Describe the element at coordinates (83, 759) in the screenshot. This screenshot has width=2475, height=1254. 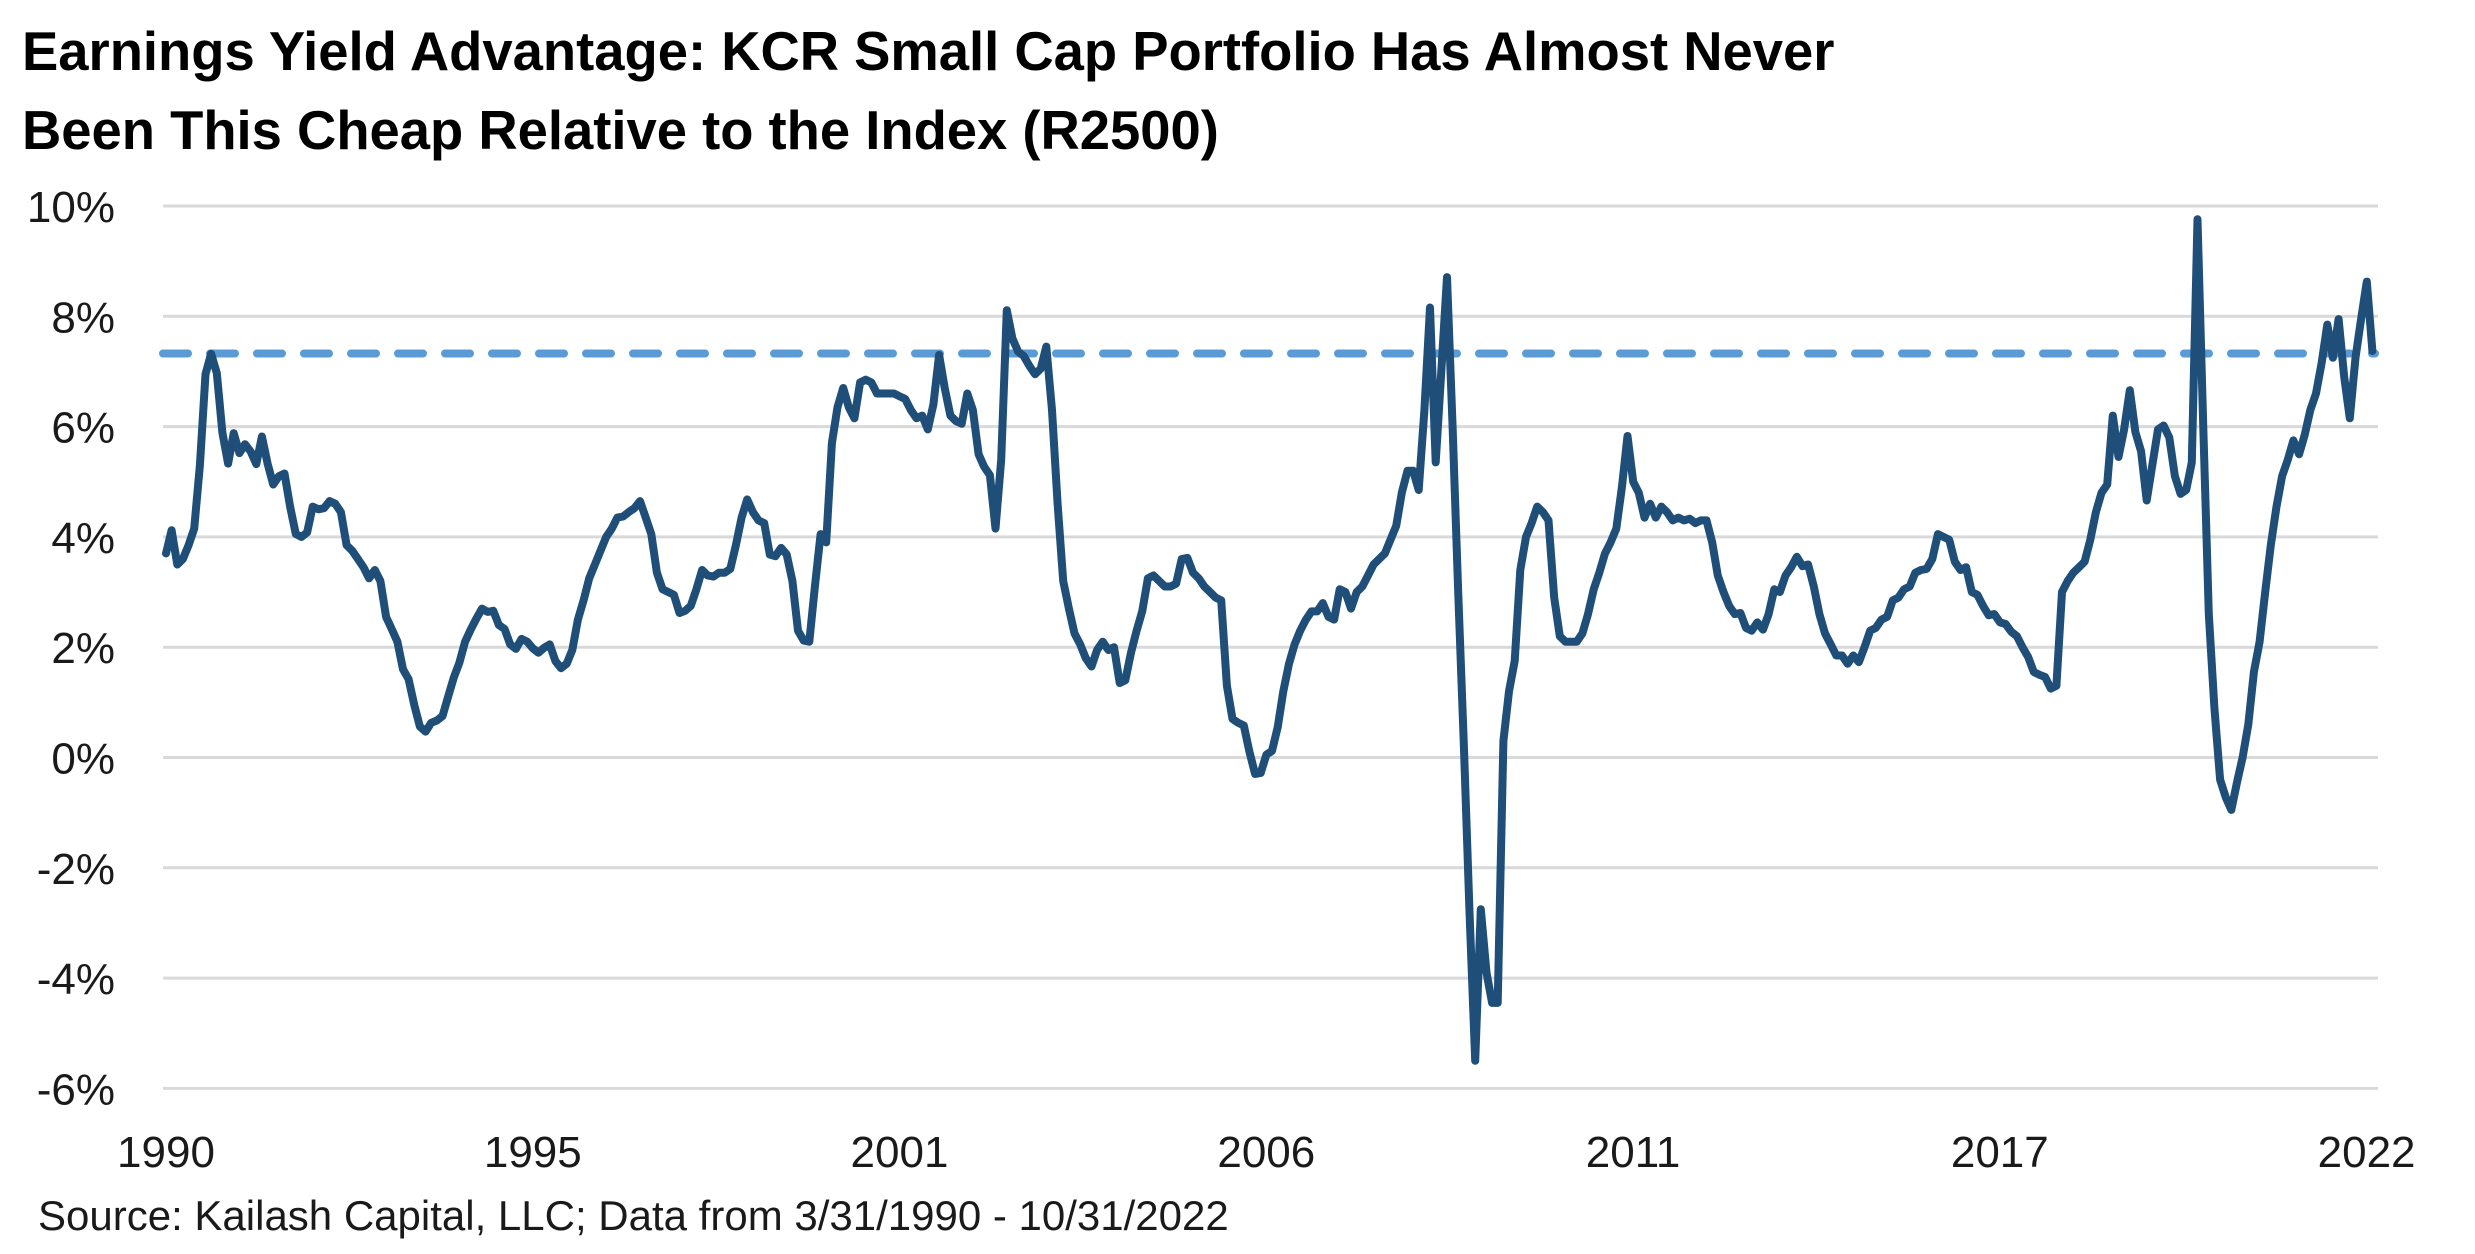
I see `svg-text: 0%` at that location.